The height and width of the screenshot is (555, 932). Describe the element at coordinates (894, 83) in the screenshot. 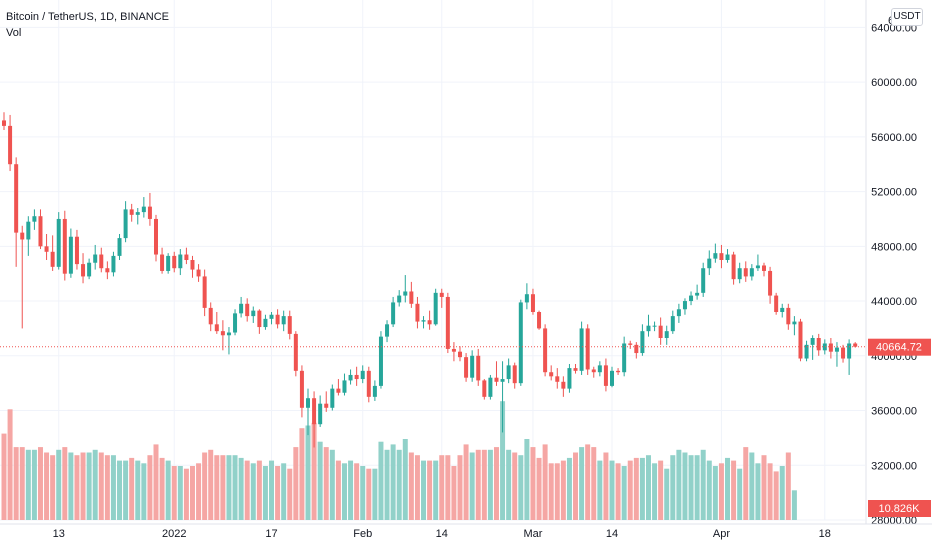

I see `price-tick-label: 60000.00` at that location.